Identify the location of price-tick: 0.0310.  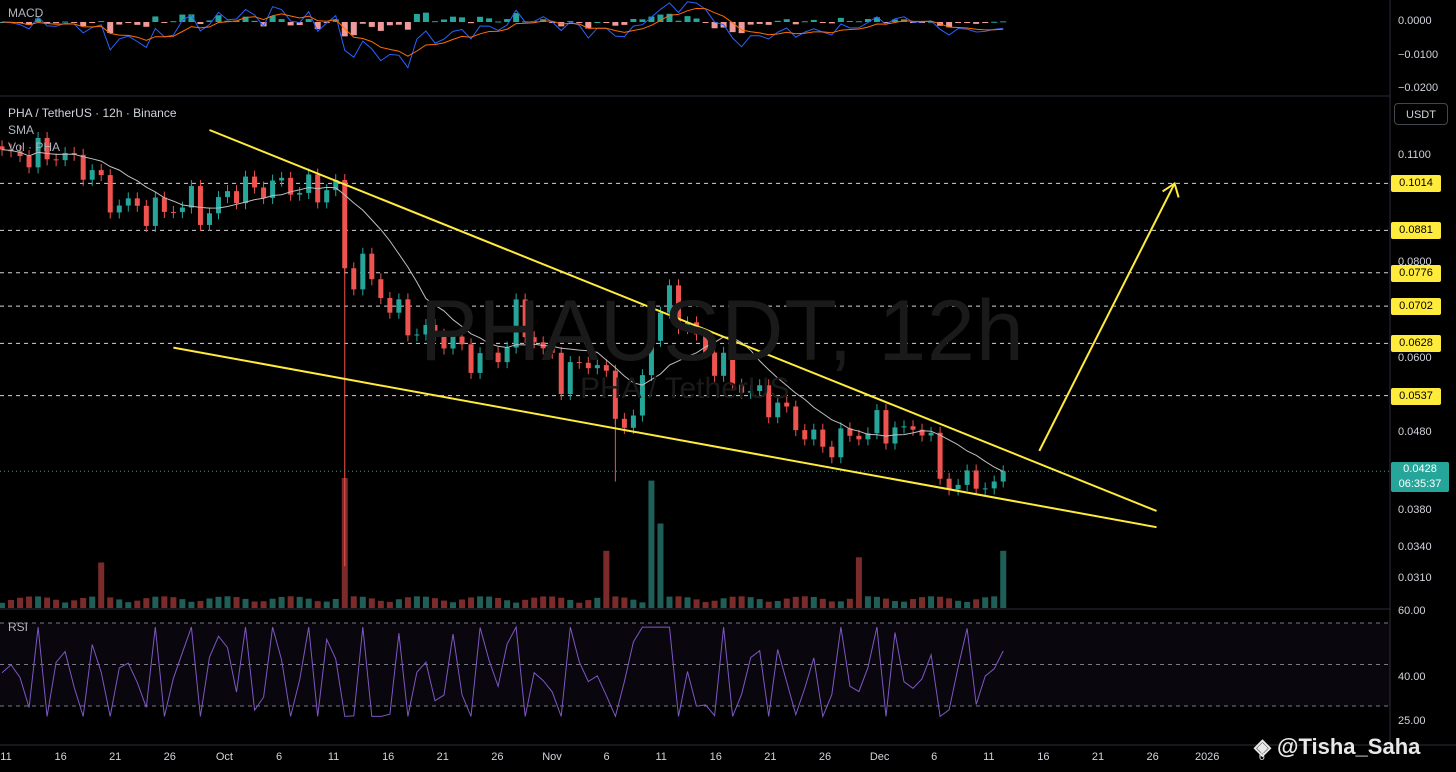
(1415, 577).